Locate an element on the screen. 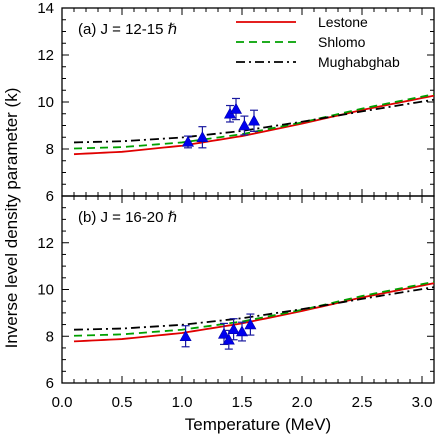  legend: Lestone Shlomo Mughabghab is located at coordinates (318, 42).